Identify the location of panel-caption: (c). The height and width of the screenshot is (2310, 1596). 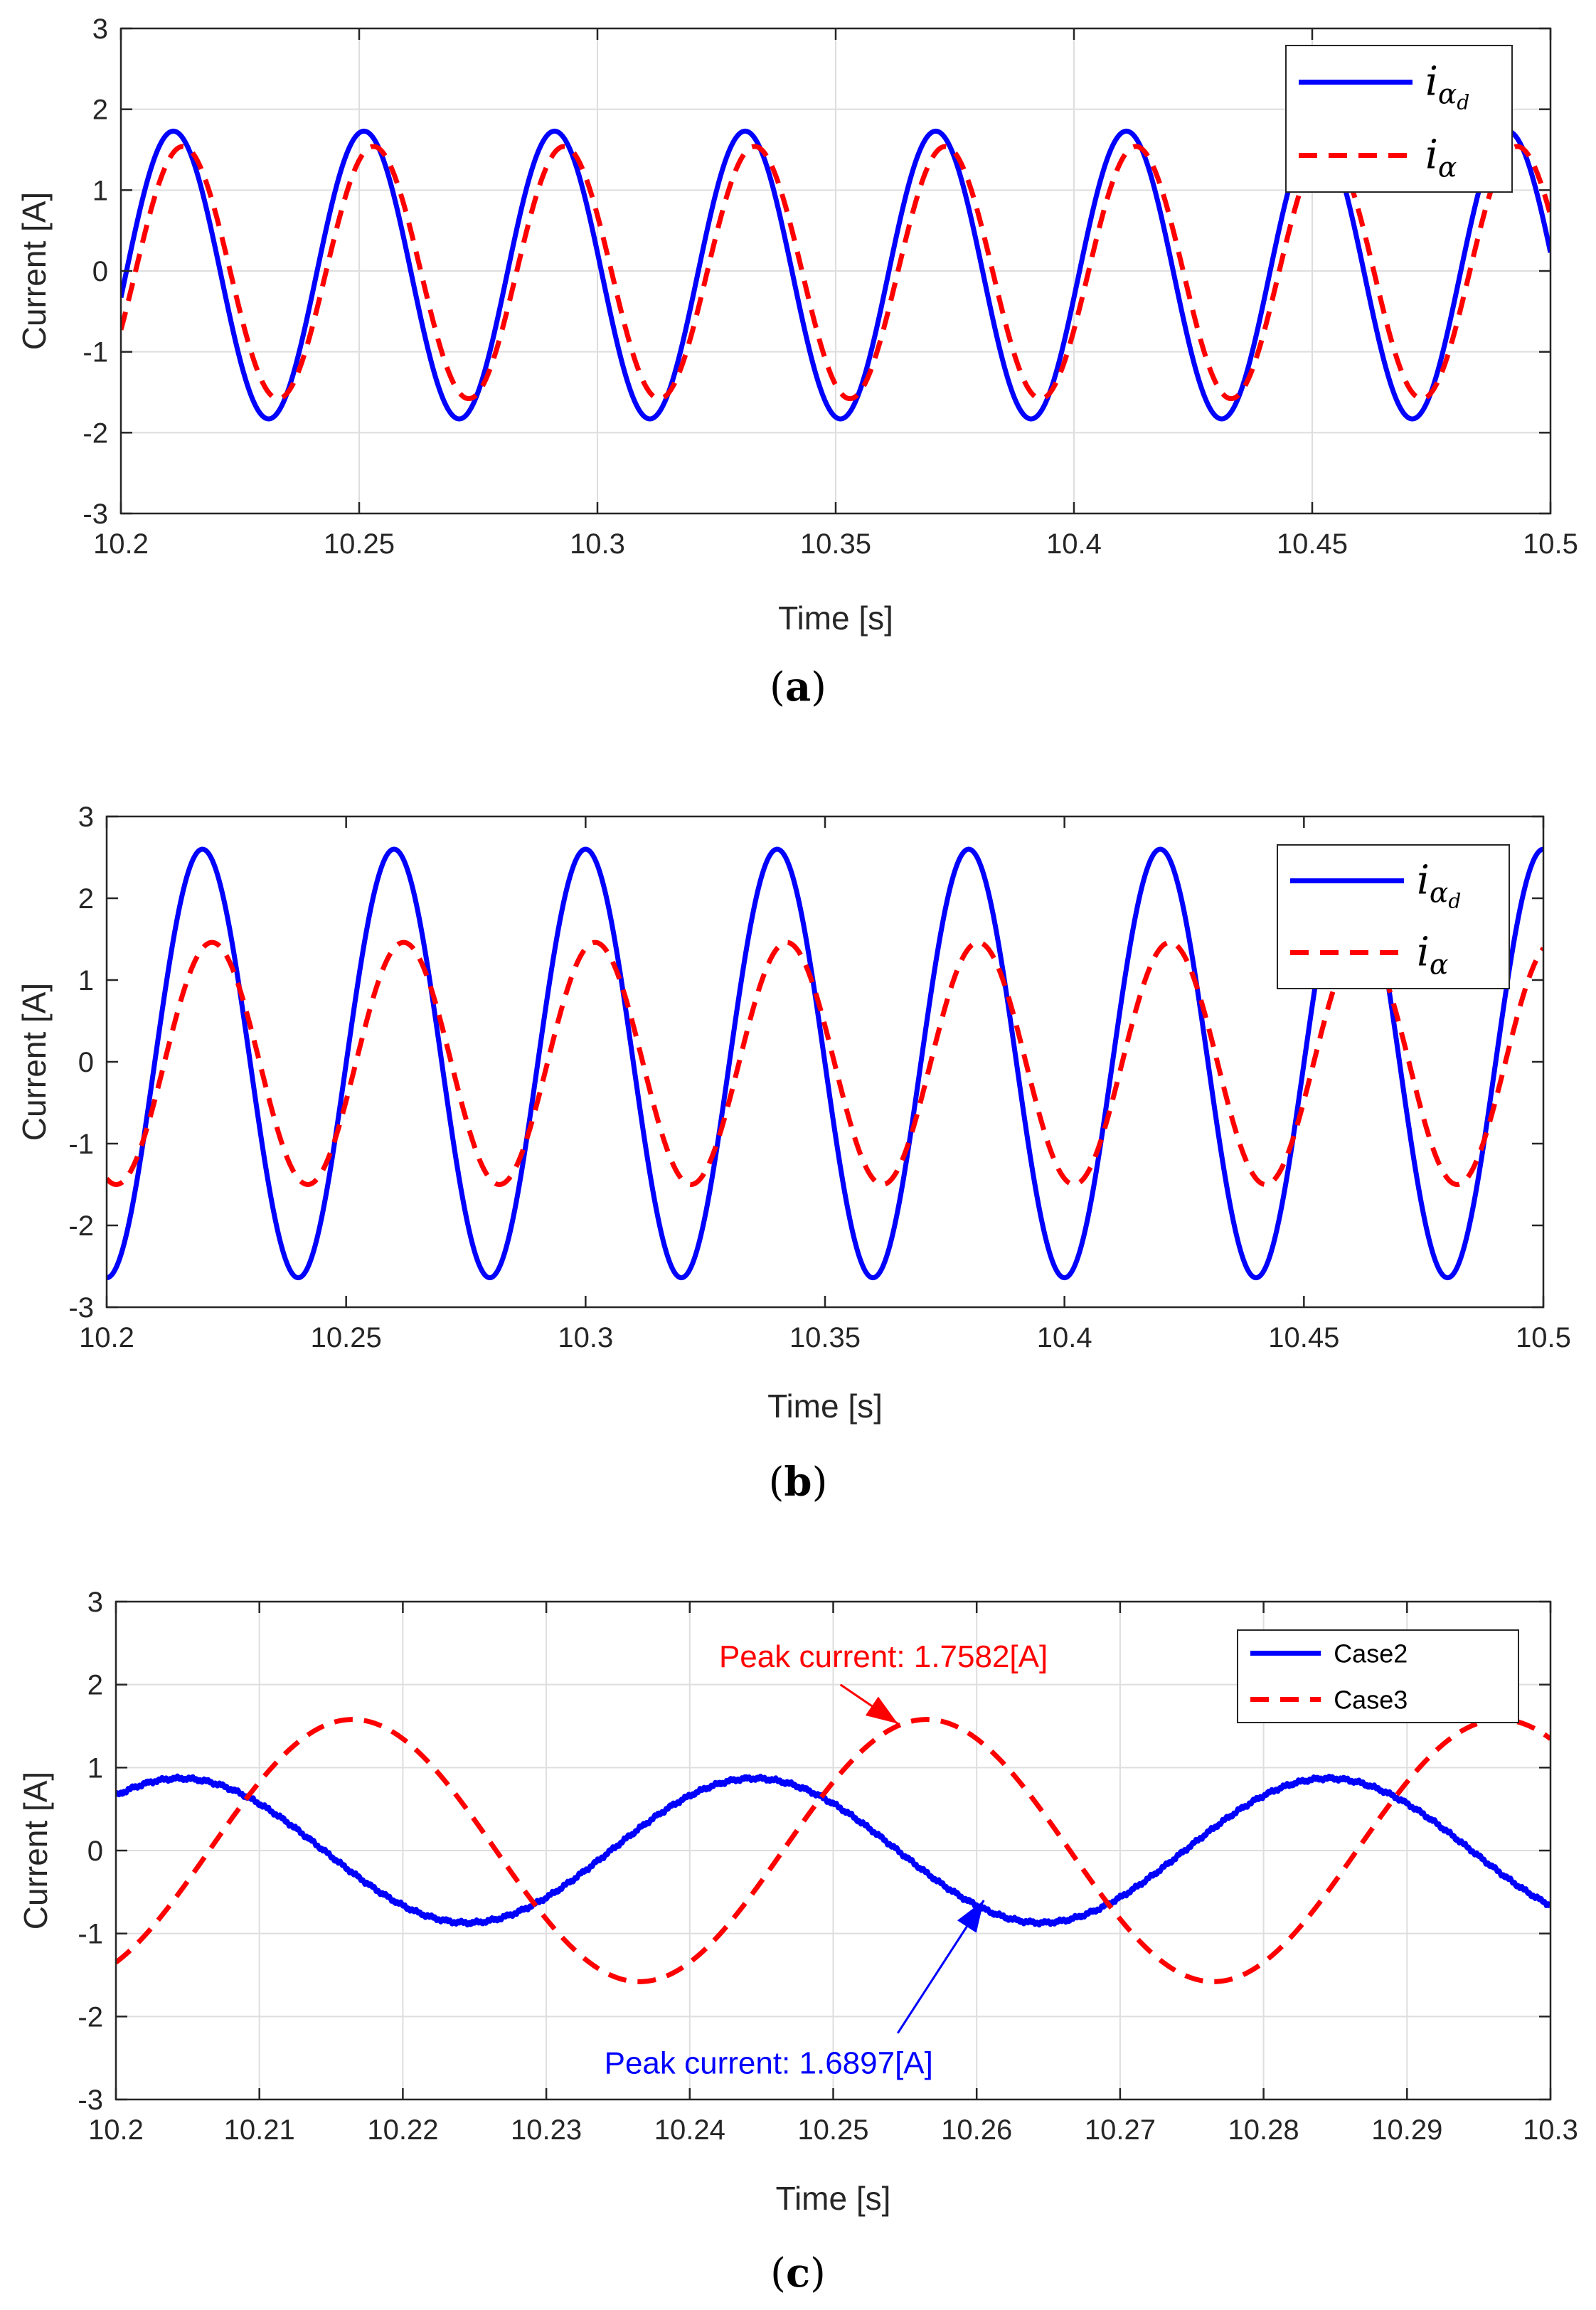
(798, 2273).